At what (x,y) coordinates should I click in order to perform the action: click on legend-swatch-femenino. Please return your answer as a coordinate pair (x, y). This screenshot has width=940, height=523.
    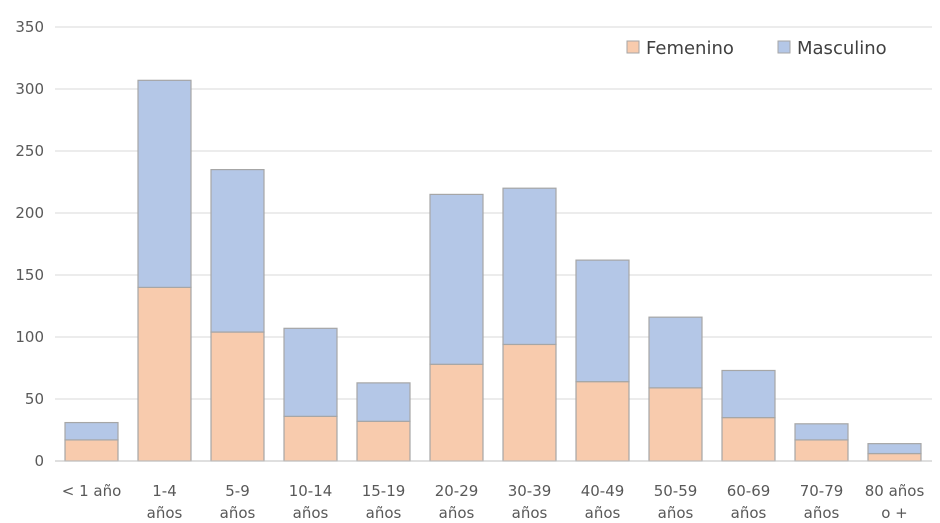
    Looking at the image, I should click on (633, 47).